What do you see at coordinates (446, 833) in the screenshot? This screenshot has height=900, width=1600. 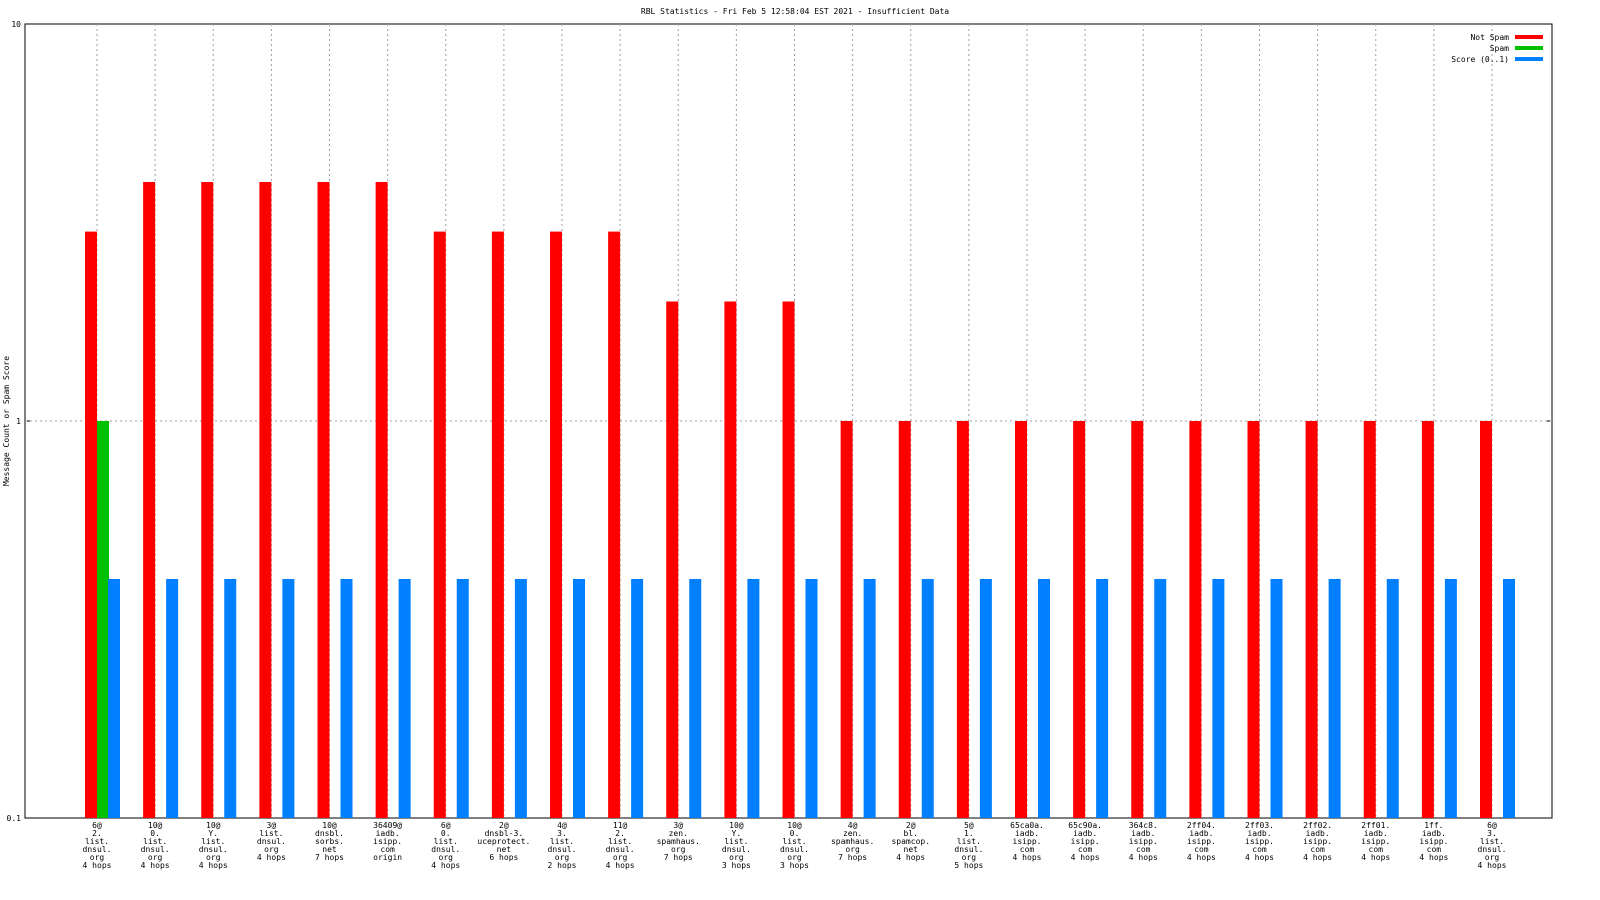 I see `x-tick-label-line: 0.` at bounding box center [446, 833].